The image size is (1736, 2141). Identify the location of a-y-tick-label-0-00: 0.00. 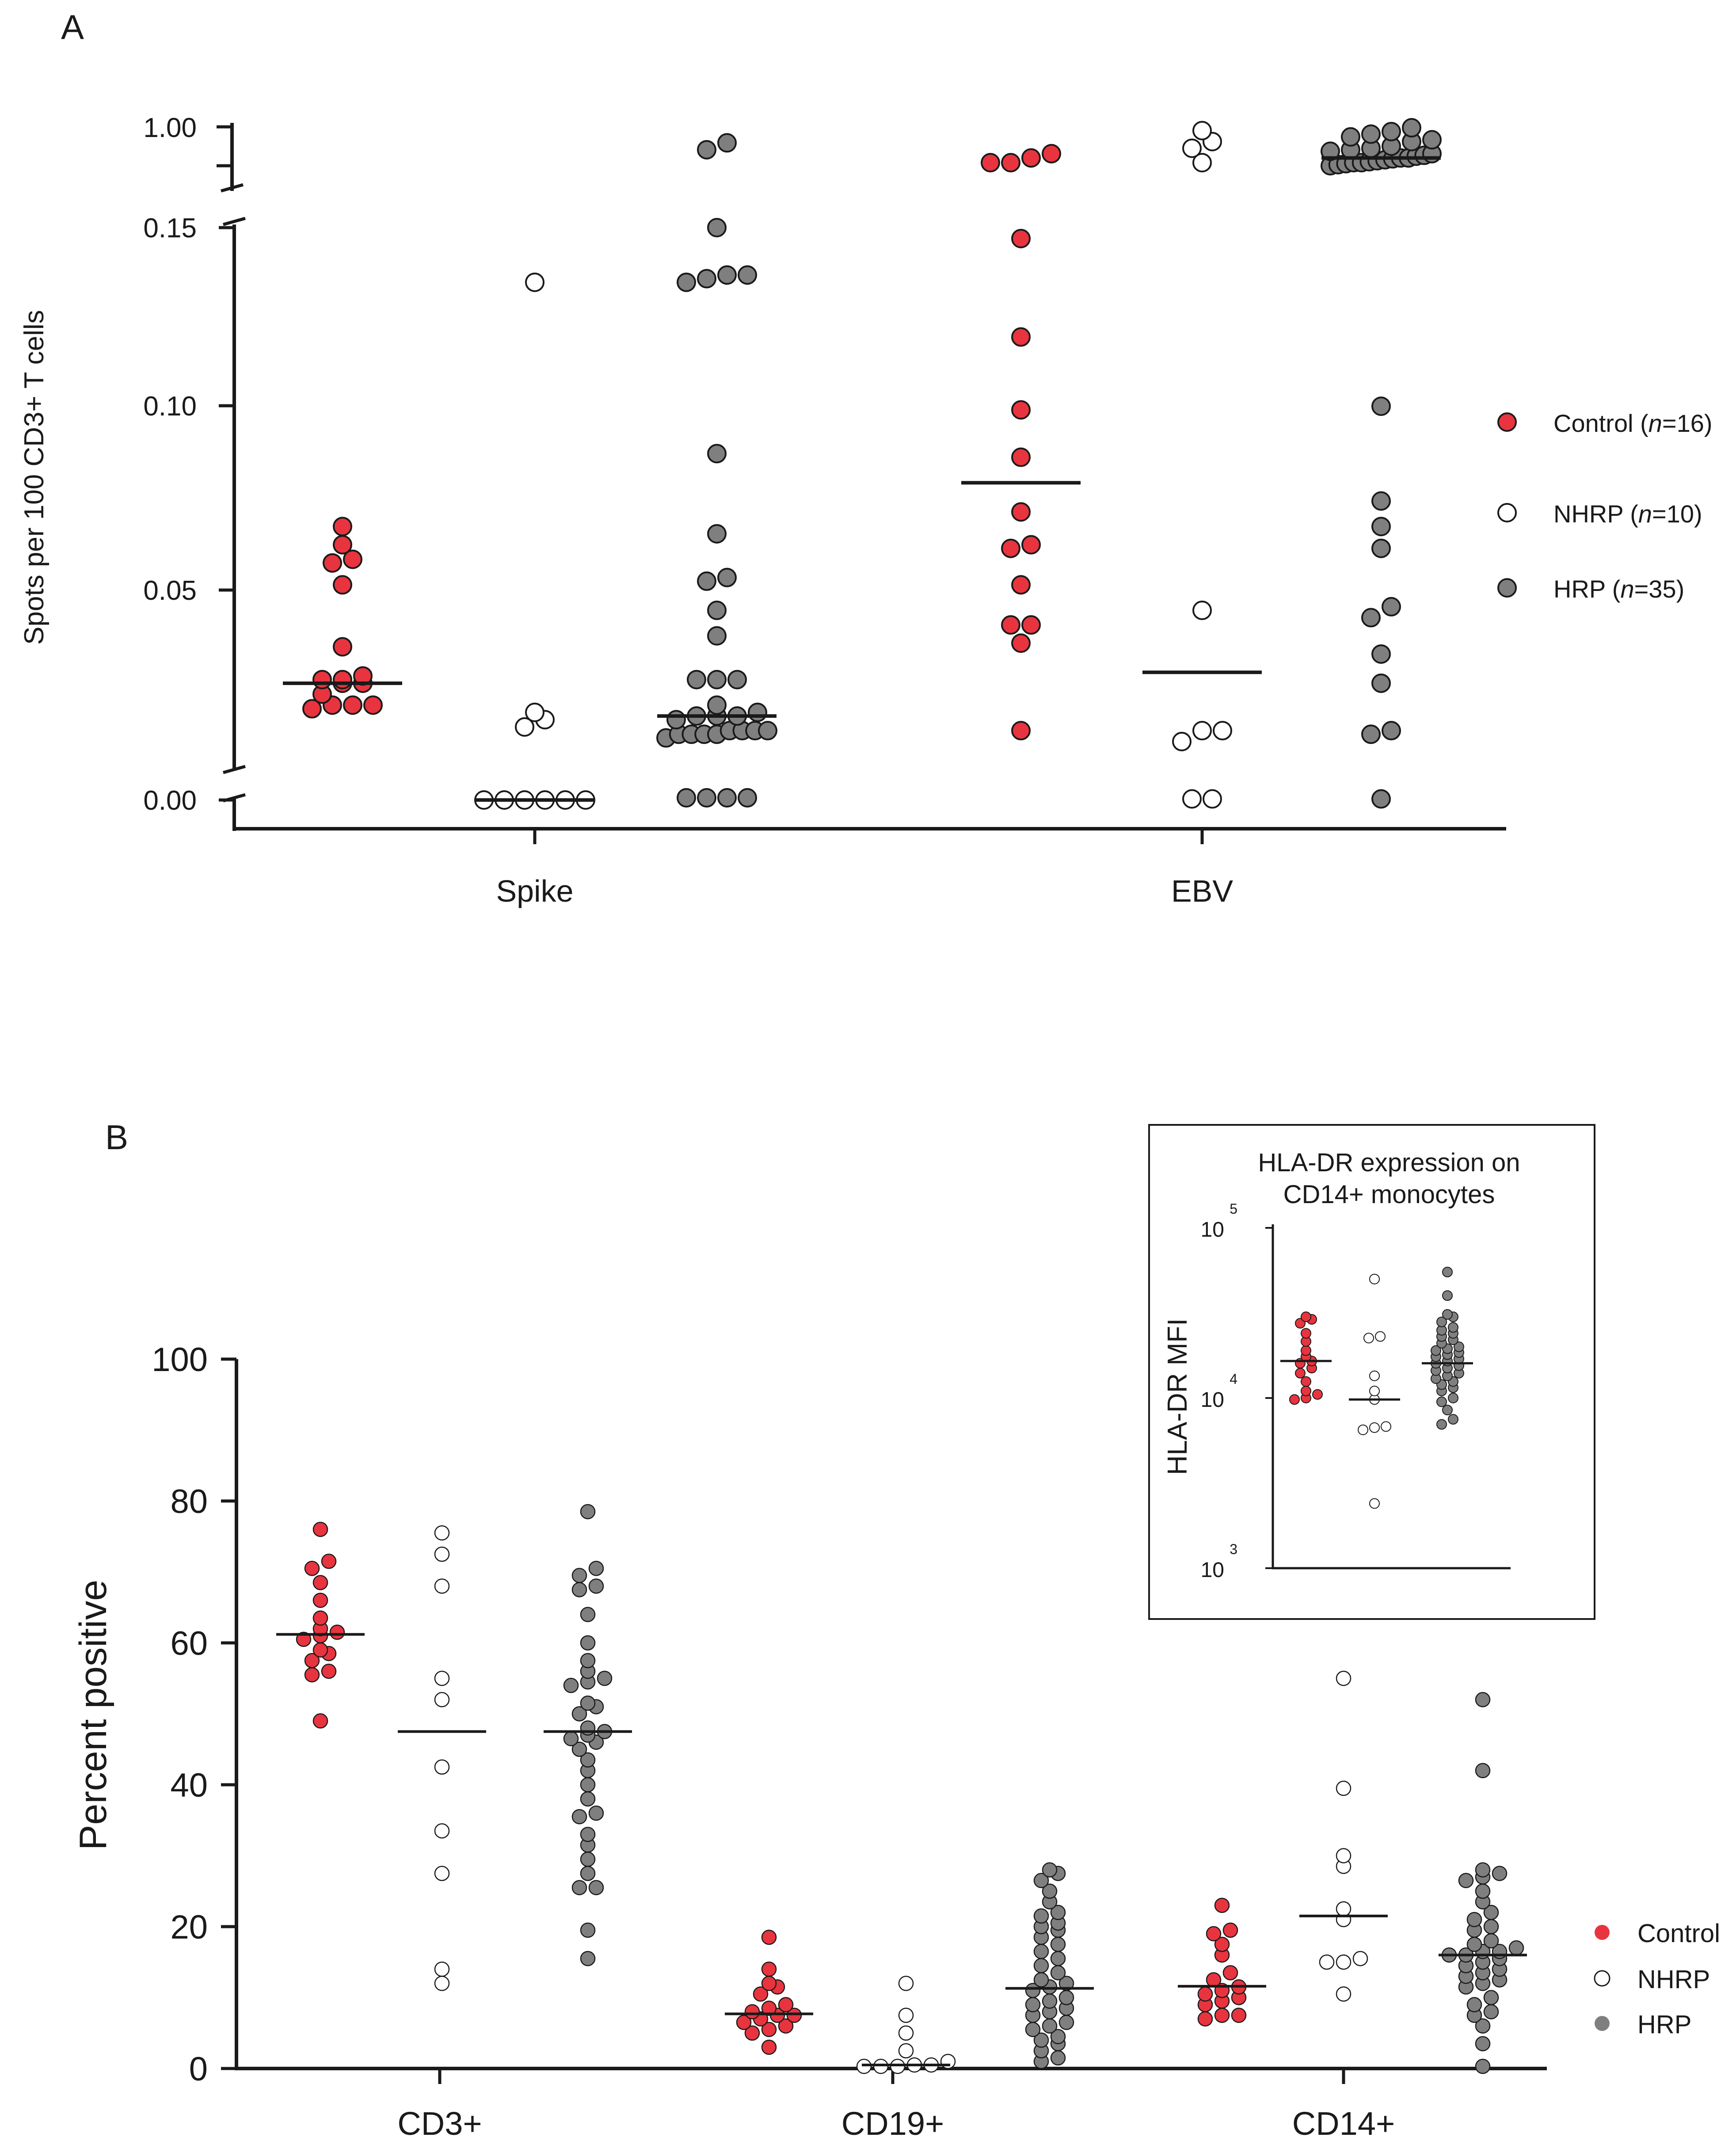
(170, 801).